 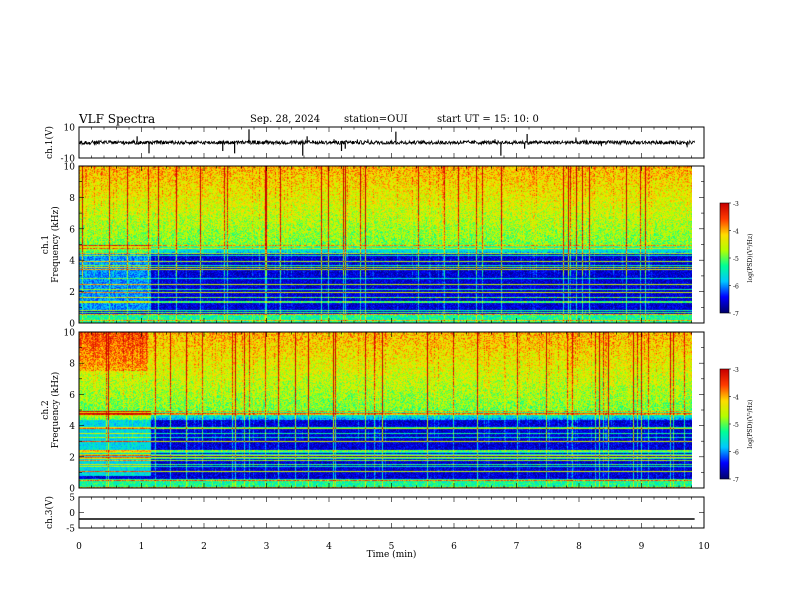 I want to click on x-tick-label: 8, so click(x=579, y=547).